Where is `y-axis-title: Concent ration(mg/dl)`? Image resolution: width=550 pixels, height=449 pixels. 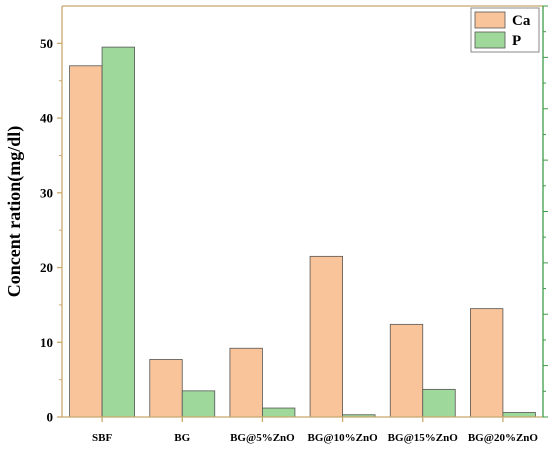 y-axis-title: Concent ration(mg/dl) is located at coordinates (14, 211).